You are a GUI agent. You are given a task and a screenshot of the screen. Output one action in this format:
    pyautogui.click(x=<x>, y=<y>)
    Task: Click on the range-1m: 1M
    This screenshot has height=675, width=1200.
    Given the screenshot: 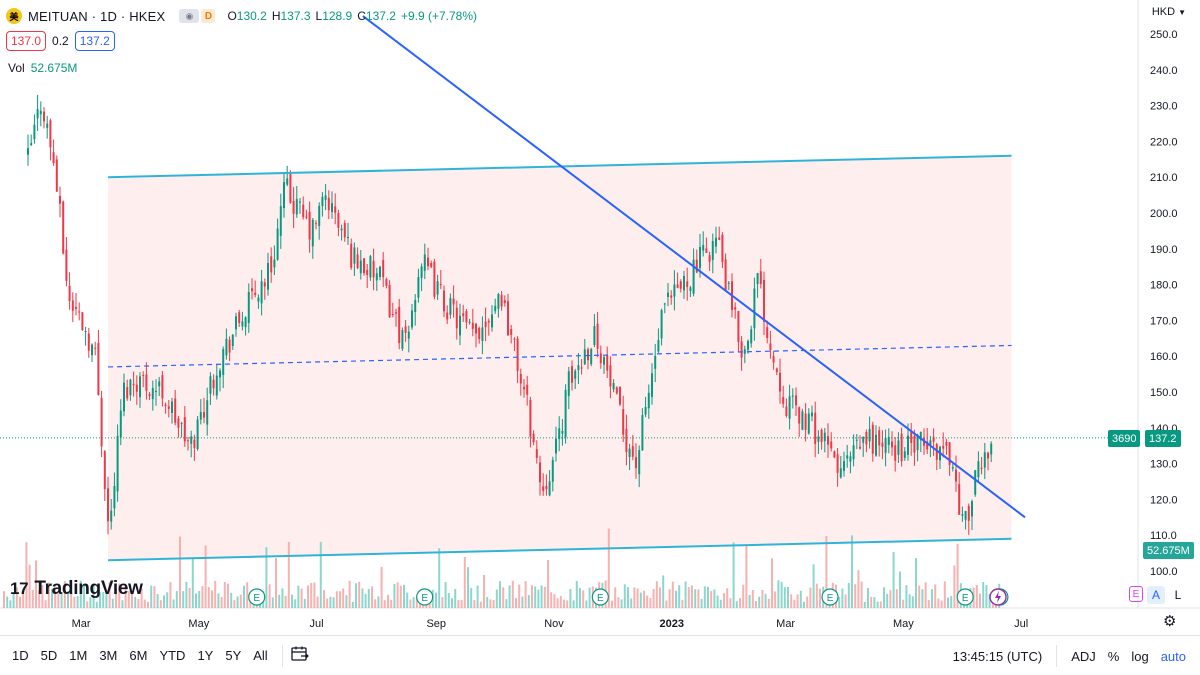 What is the action you would take?
    pyautogui.click(x=78, y=655)
    